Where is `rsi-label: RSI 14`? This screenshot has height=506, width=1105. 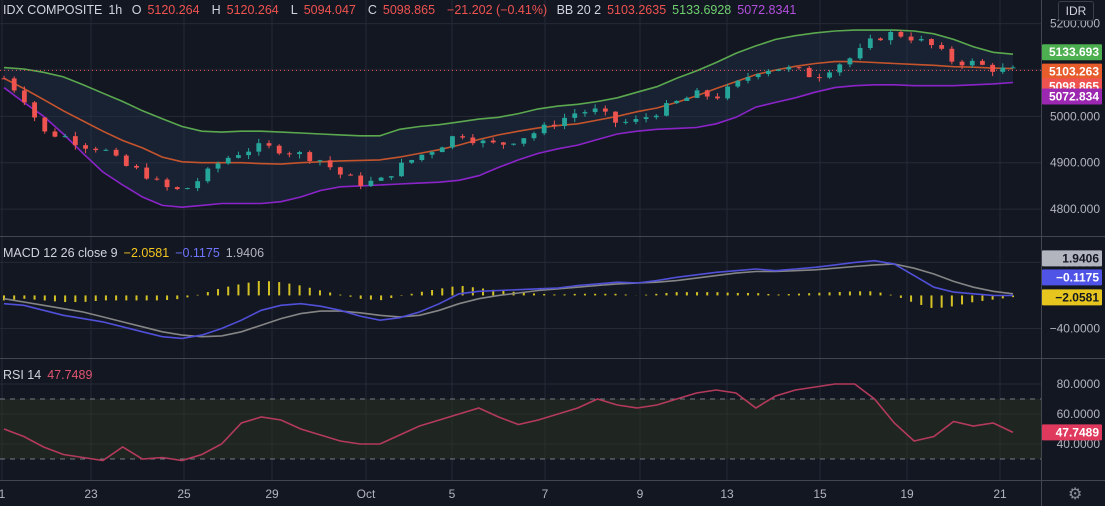 rsi-label: RSI 14 is located at coordinates (22, 375).